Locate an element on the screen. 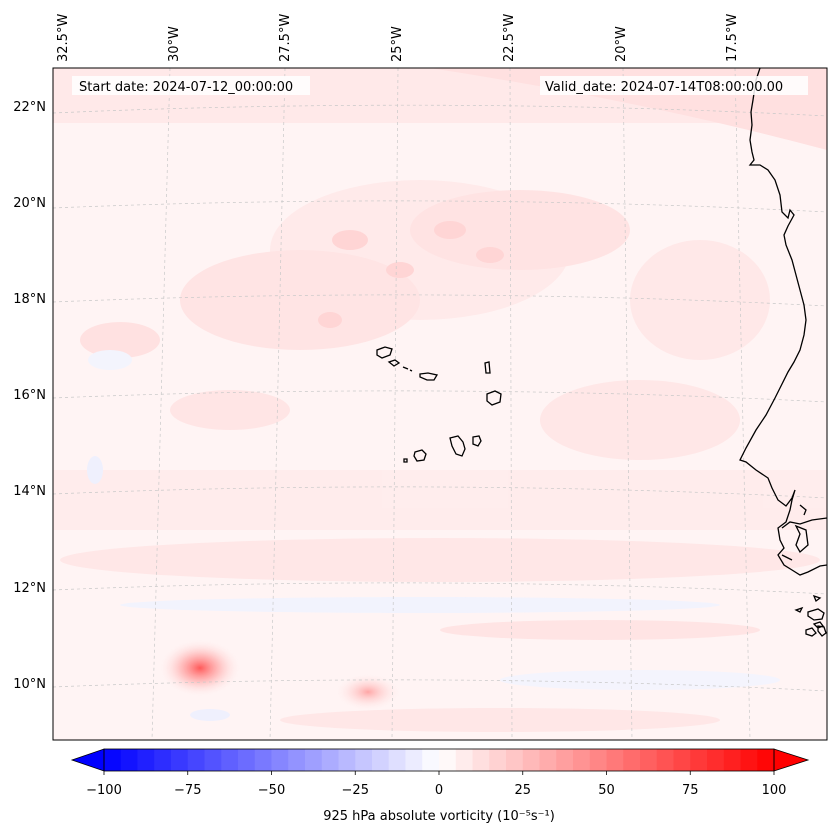 The height and width of the screenshot is (839, 837). start-date-label: Start date: 2024-07-12_00:00:00 is located at coordinates (186, 87).